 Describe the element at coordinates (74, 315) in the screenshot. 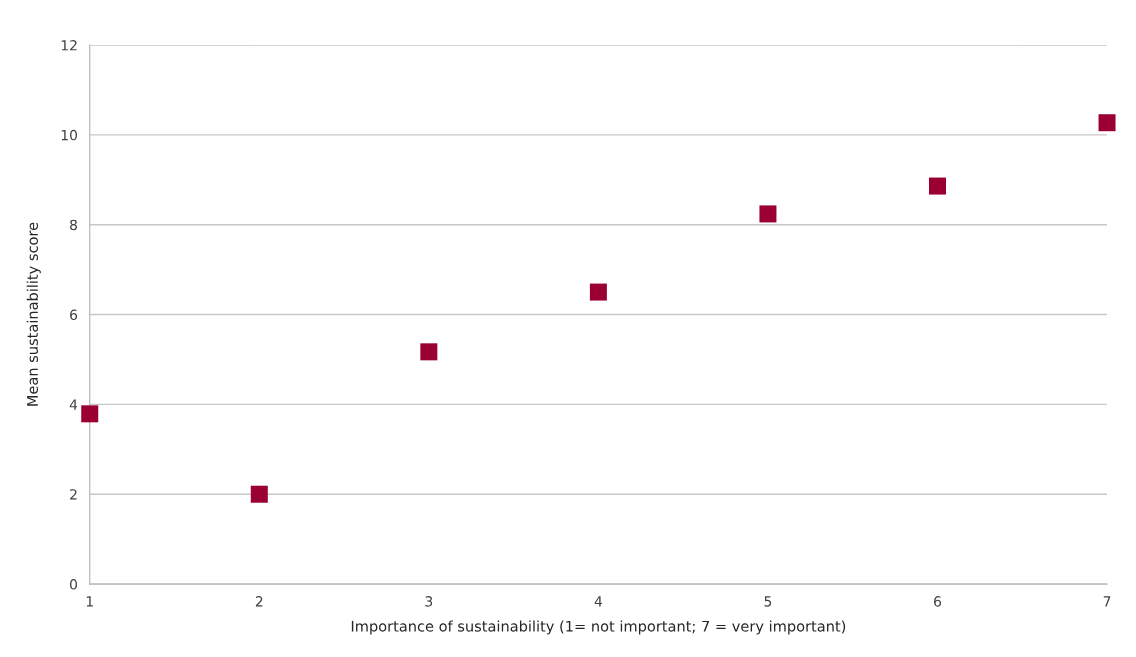

I see `y-tick-label: 6` at that location.